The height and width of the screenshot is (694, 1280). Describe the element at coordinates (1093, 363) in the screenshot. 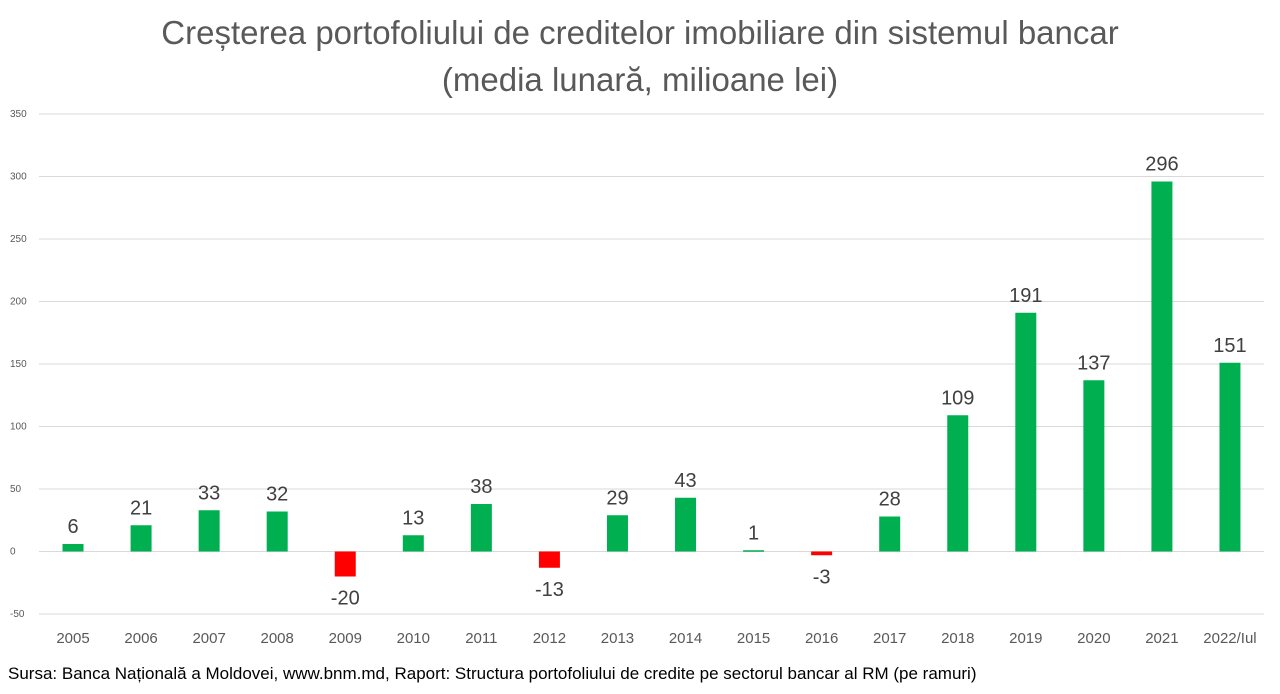

I see `data-label: 137` at that location.